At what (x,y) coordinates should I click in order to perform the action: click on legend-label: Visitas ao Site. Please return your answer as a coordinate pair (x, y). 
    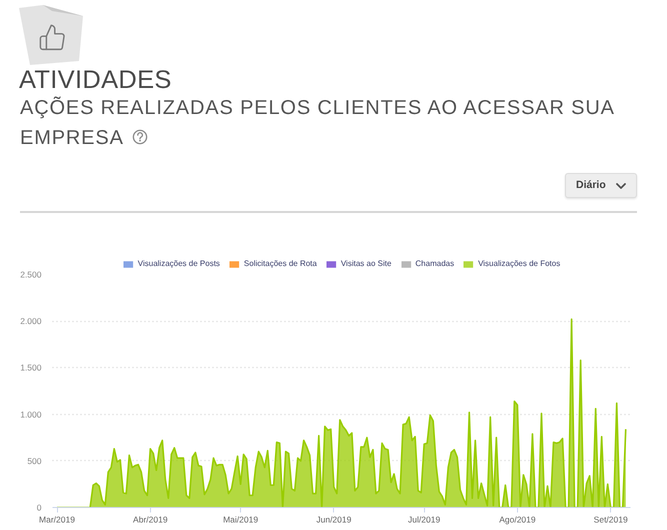
    Looking at the image, I should click on (366, 263).